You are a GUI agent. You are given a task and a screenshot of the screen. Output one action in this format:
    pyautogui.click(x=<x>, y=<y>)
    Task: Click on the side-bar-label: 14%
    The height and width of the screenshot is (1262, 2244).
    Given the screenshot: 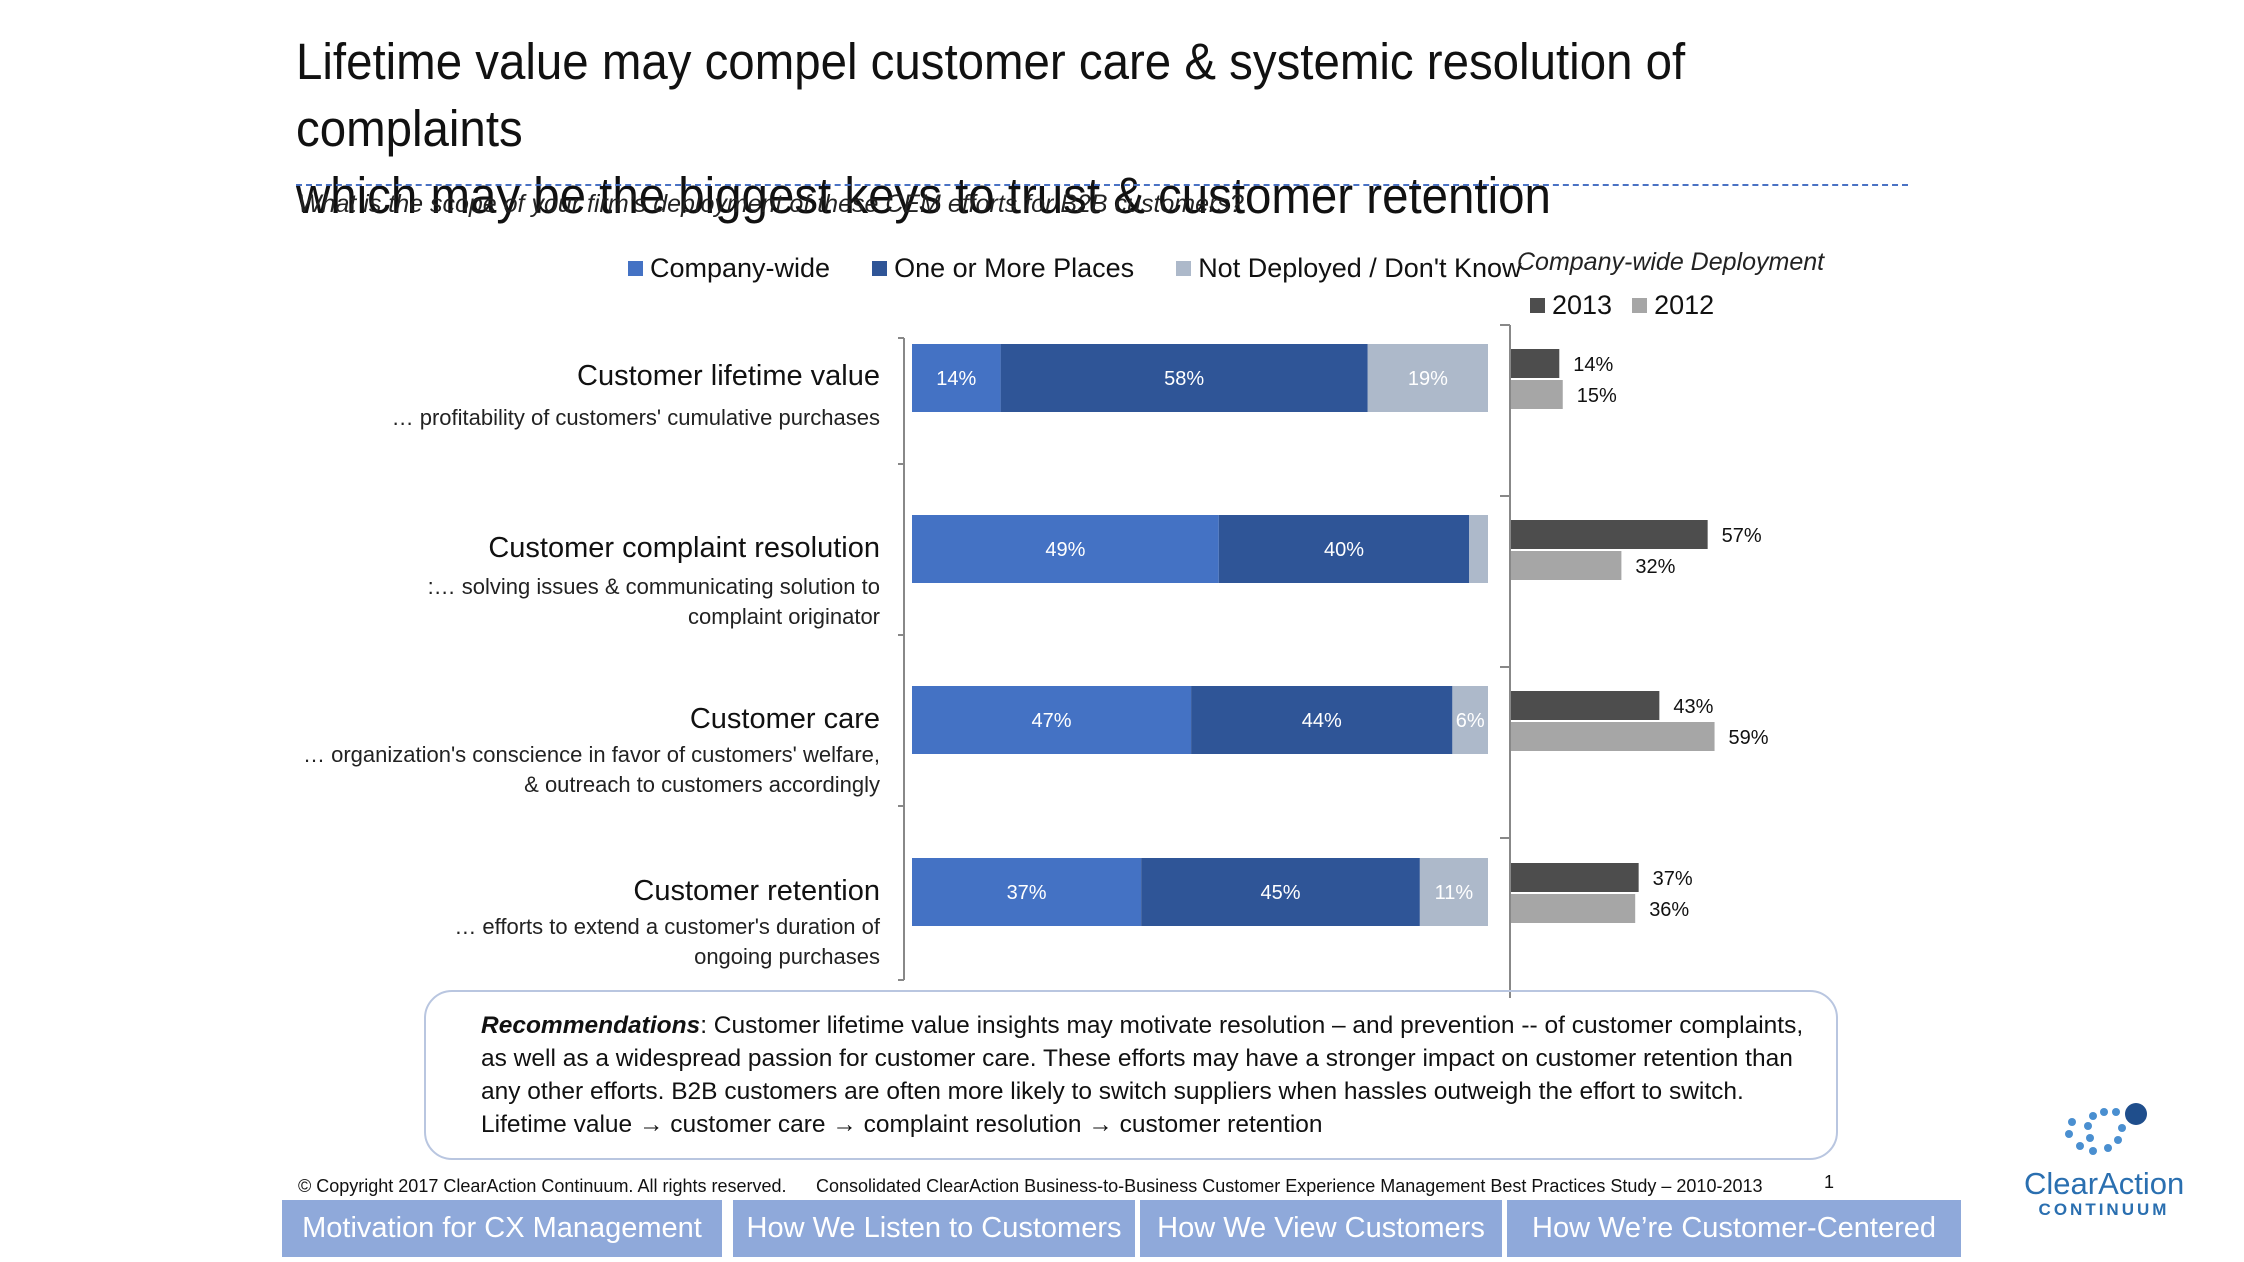 What is the action you would take?
    pyautogui.click(x=1593, y=365)
    